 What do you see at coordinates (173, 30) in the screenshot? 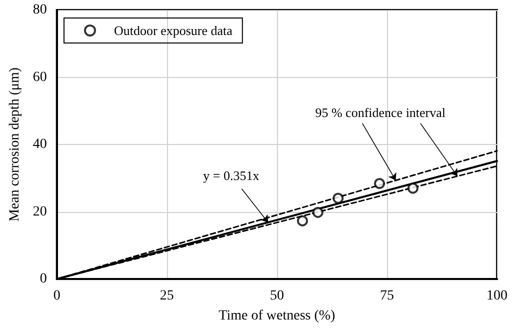
I see `legend-label: Outdoor exposure data` at bounding box center [173, 30].